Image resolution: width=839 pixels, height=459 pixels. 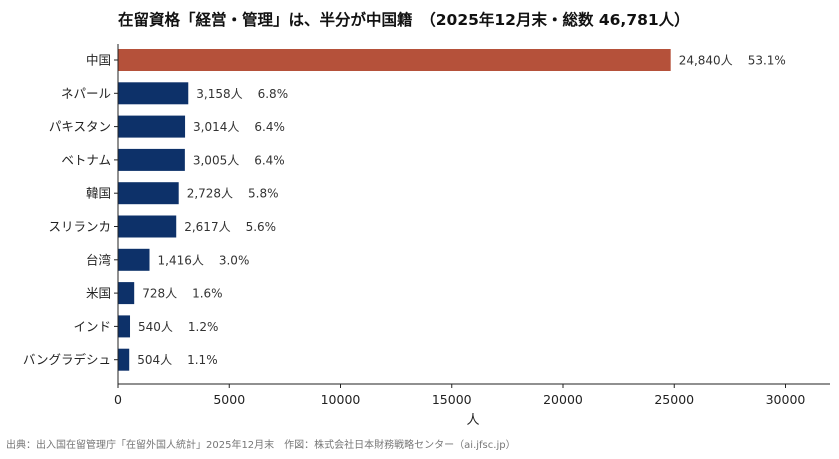 I want to click on x-axis-label: 人, so click(x=472, y=420).